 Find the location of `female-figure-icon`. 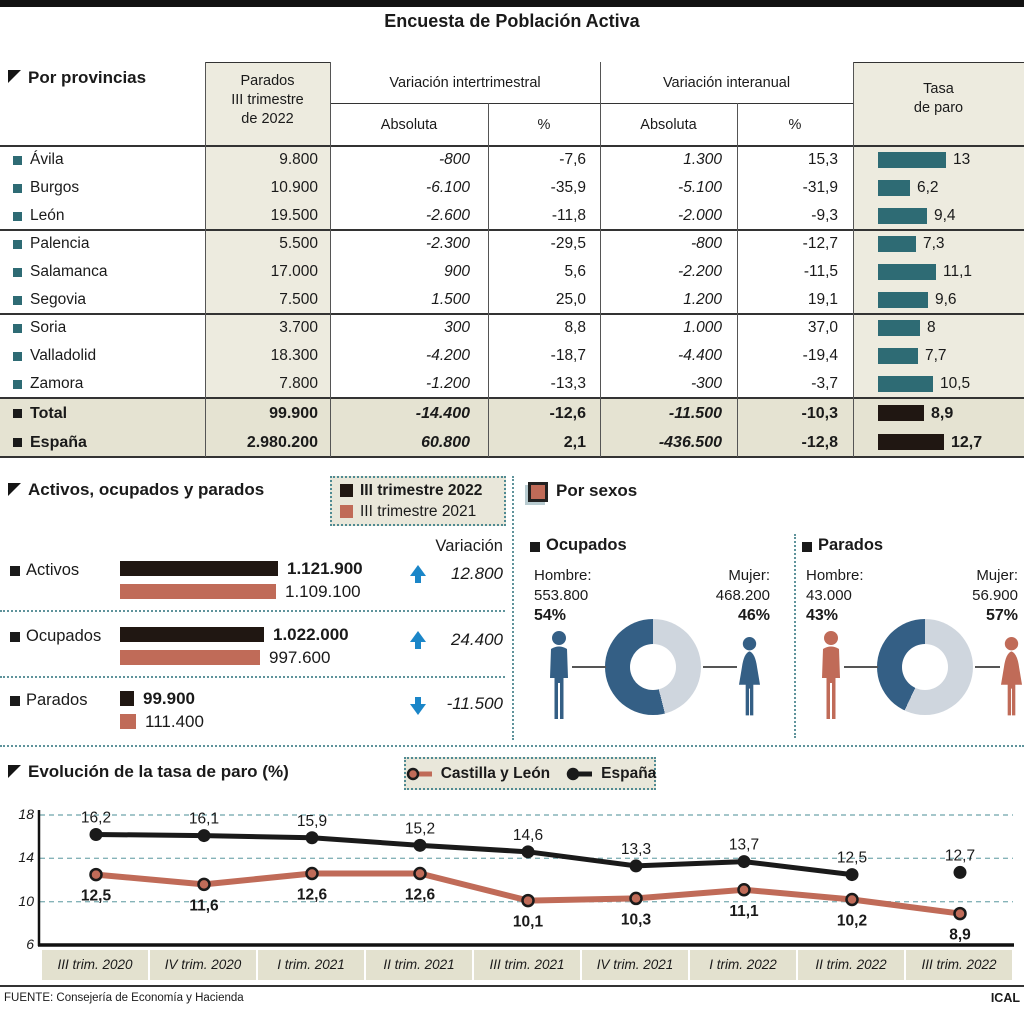

female-figure-icon is located at coordinates (1011, 676).